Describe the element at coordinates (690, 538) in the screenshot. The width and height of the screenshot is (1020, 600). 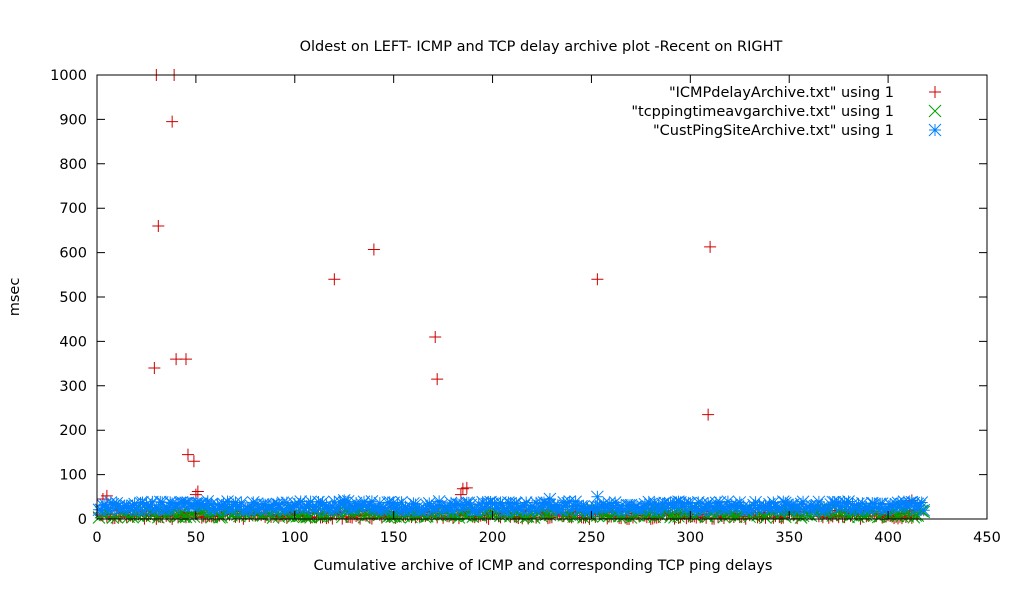
I see `x-tick-label: 300` at that location.